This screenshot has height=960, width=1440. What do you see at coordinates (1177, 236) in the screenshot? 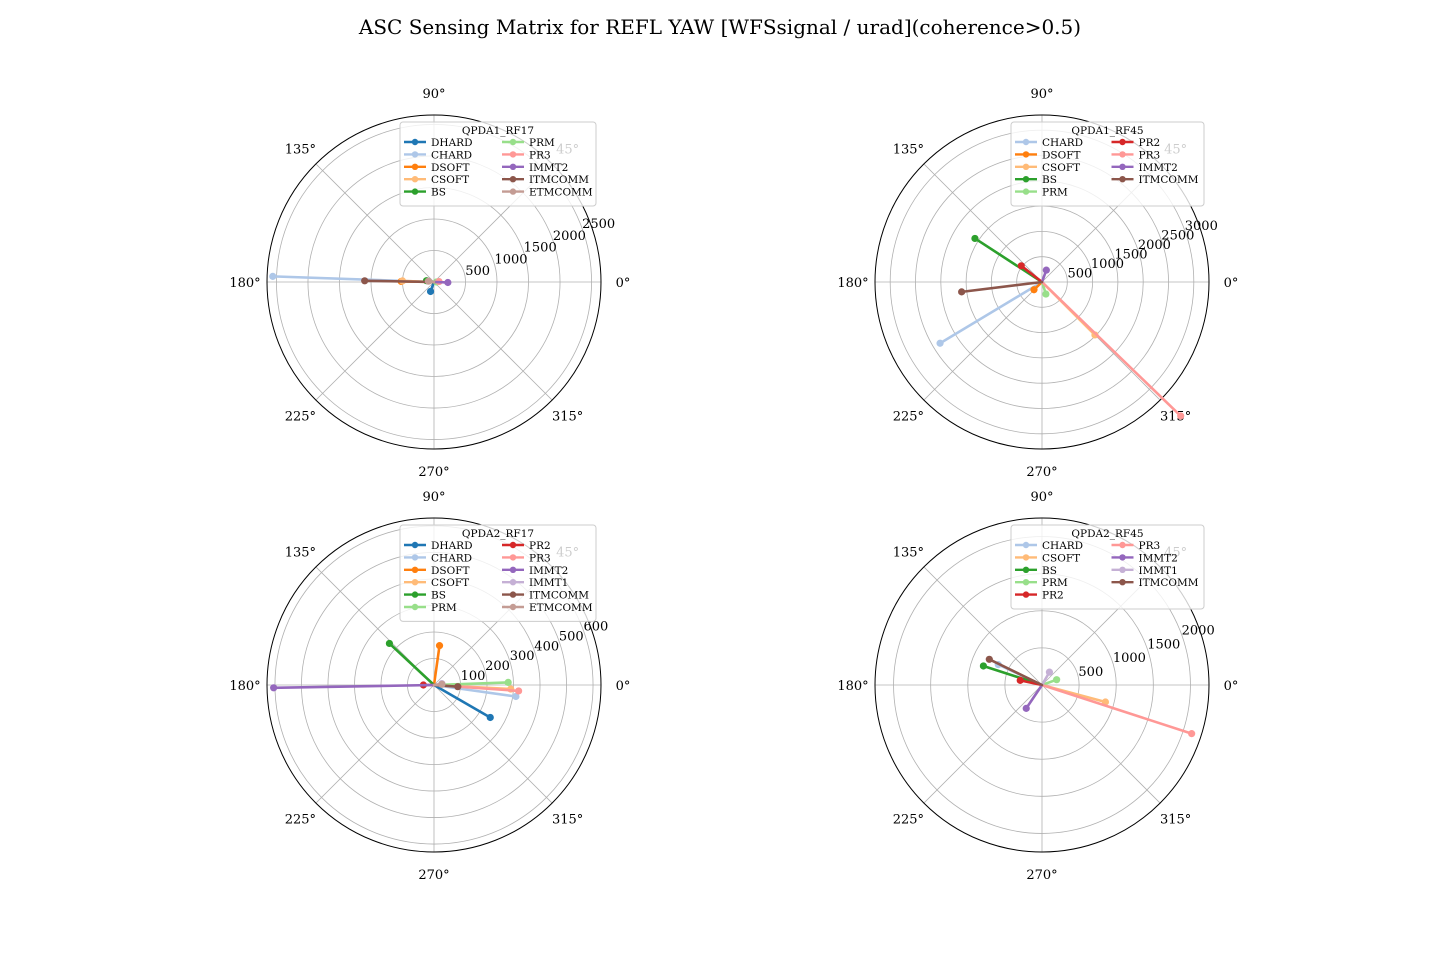
I see `radial-tick-label: 2500` at bounding box center [1177, 236].